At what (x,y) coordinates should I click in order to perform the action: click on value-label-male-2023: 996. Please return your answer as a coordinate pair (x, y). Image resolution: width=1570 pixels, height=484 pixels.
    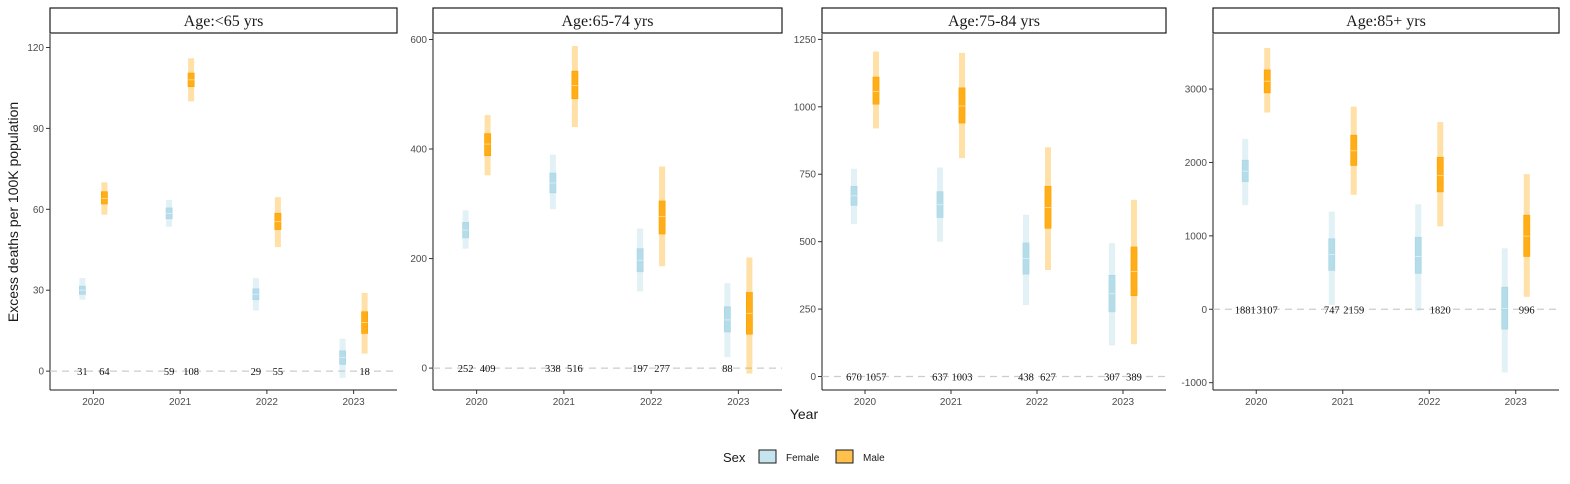
    Looking at the image, I should click on (1527, 310).